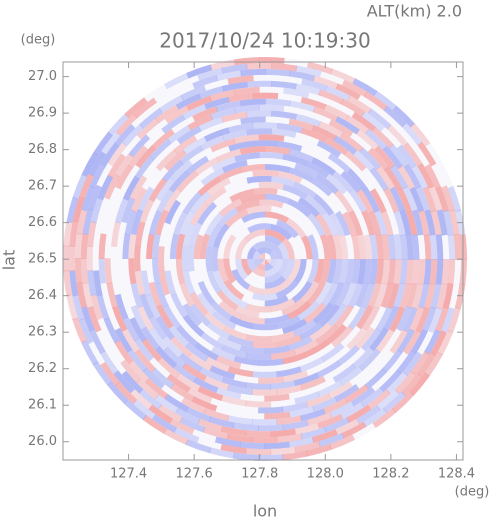 The height and width of the screenshot is (521, 491). I want to click on y-axis-label: lat, so click(9, 260).